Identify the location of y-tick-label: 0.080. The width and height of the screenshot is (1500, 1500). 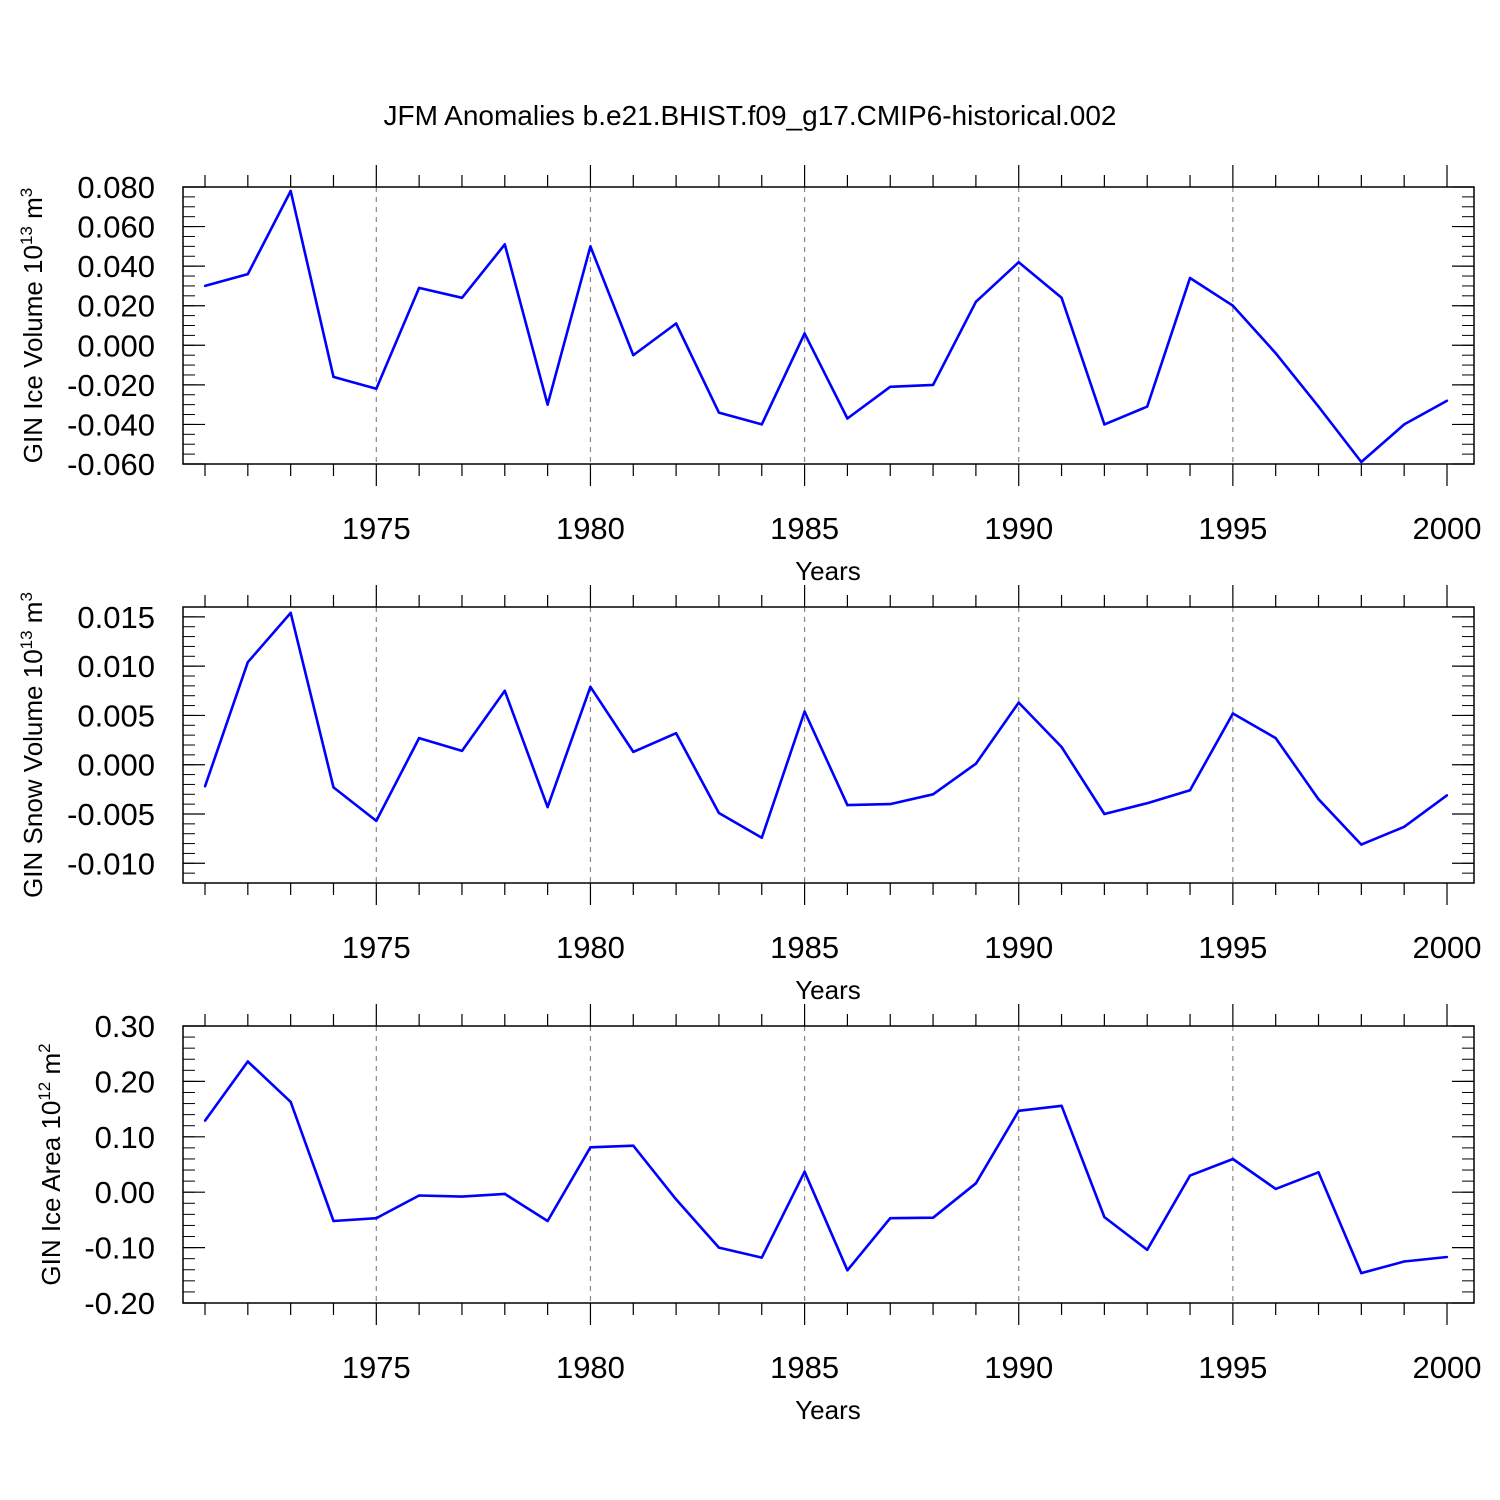
(116, 187).